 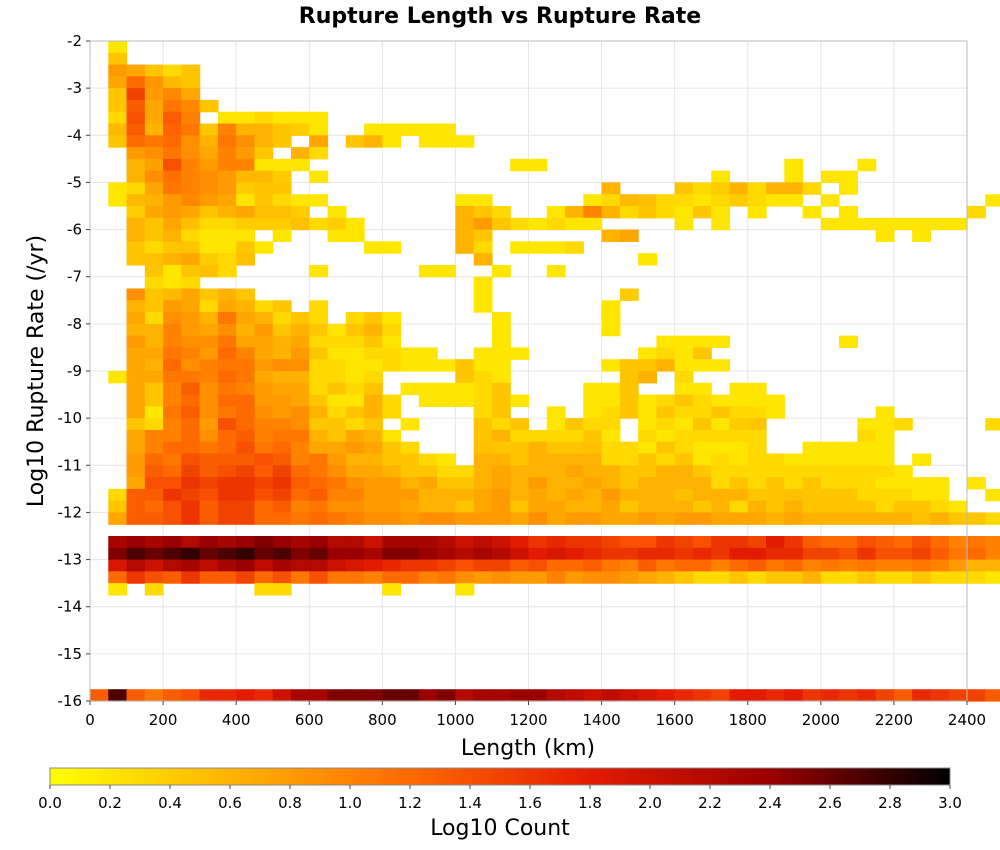 I want to click on y-tick-label: -5, so click(x=74, y=182).